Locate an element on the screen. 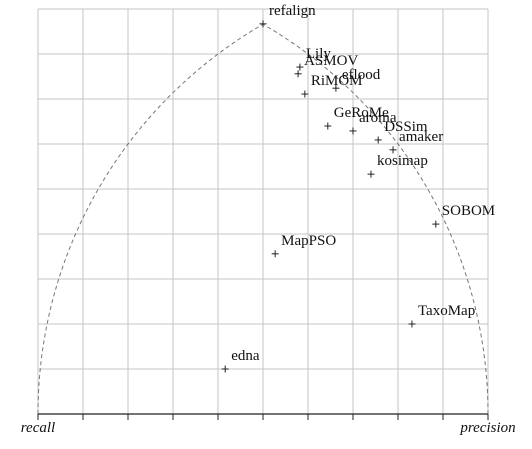 The height and width of the screenshot is (449, 532). point-label: SOBOM is located at coordinates (468, 211).